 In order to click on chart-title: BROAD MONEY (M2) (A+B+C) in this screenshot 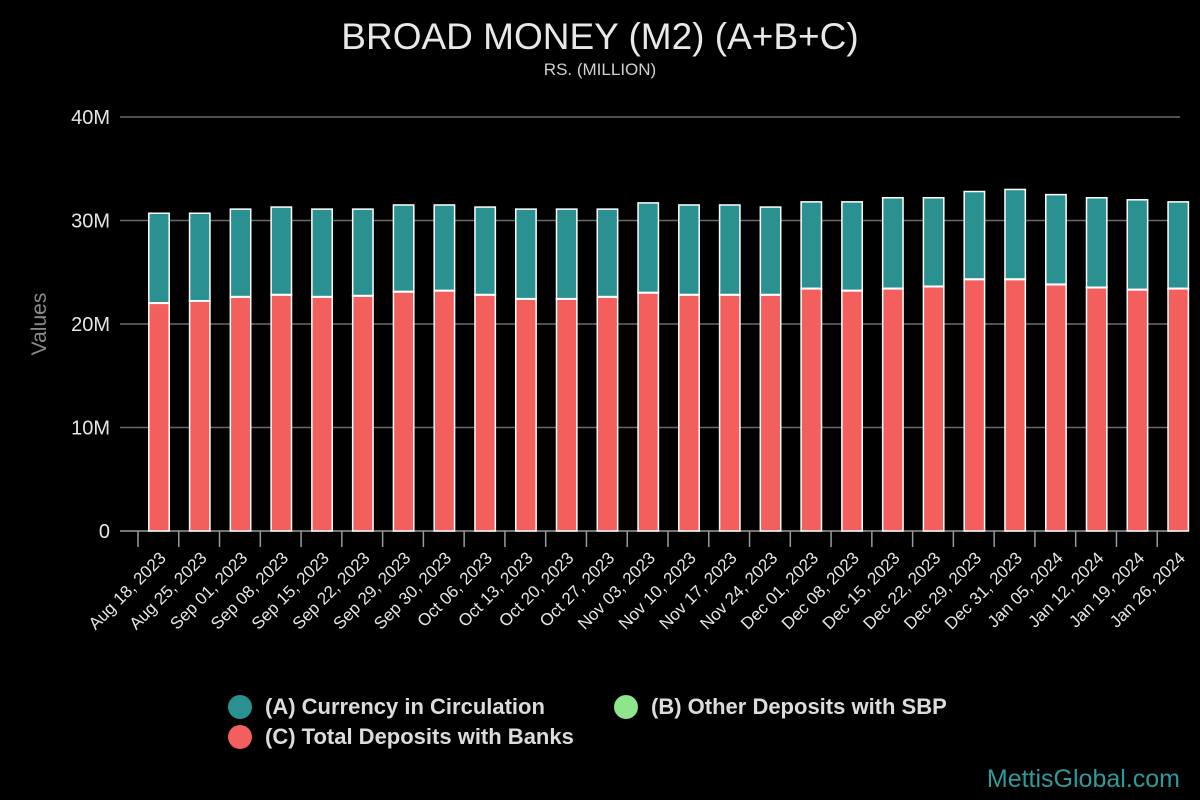, I will do `click(600, 36)`.